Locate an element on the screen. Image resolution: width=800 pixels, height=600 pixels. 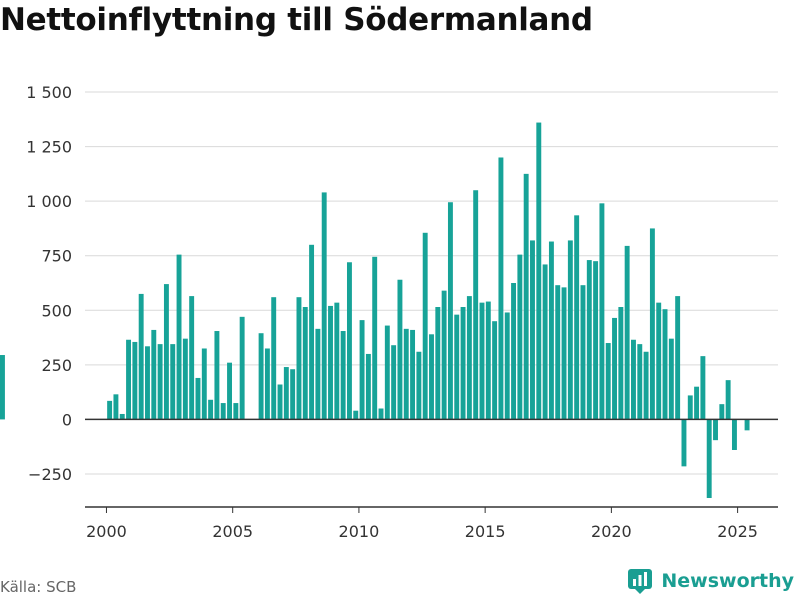
y-tick-label: 1 500 is located at coordinates (49, 92).